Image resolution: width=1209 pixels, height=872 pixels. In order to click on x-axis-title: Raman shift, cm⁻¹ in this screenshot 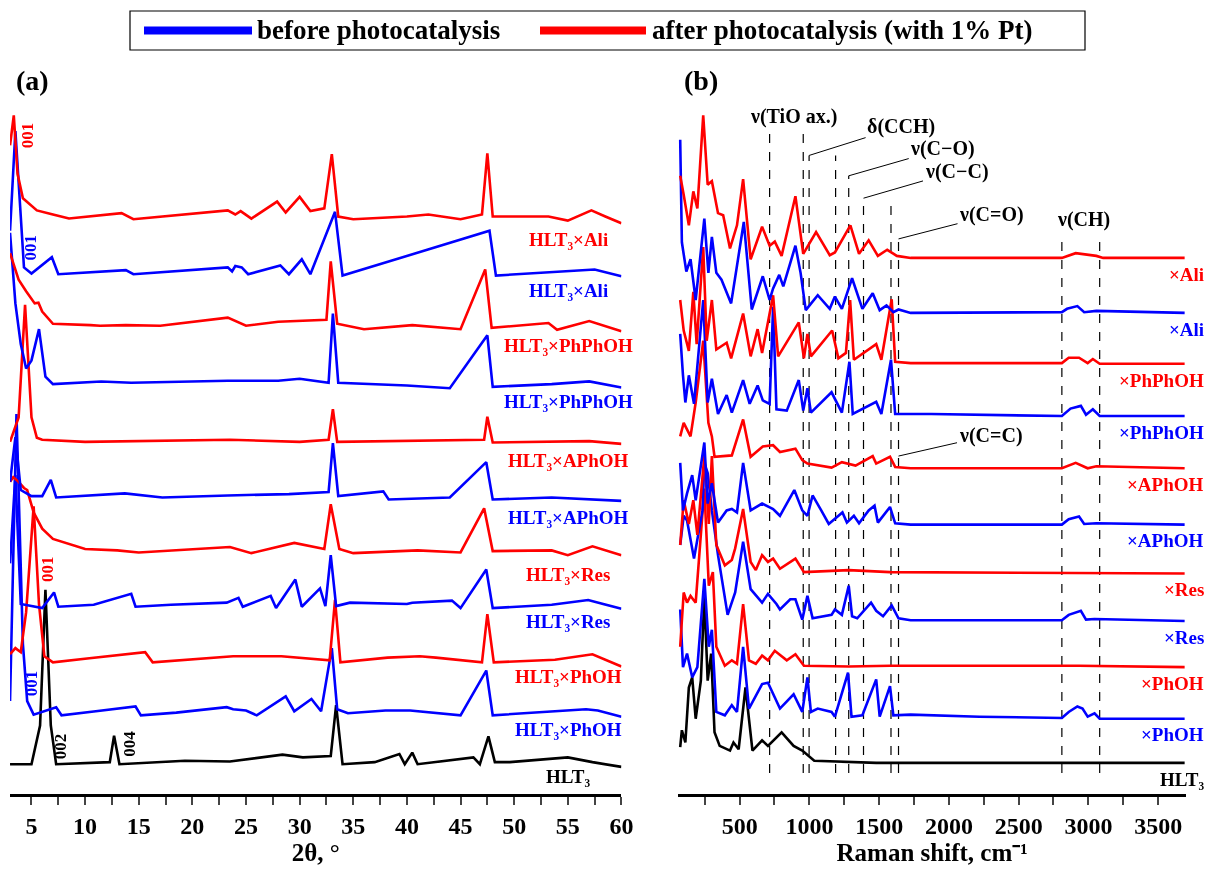, I will do `click(932, 852)`.